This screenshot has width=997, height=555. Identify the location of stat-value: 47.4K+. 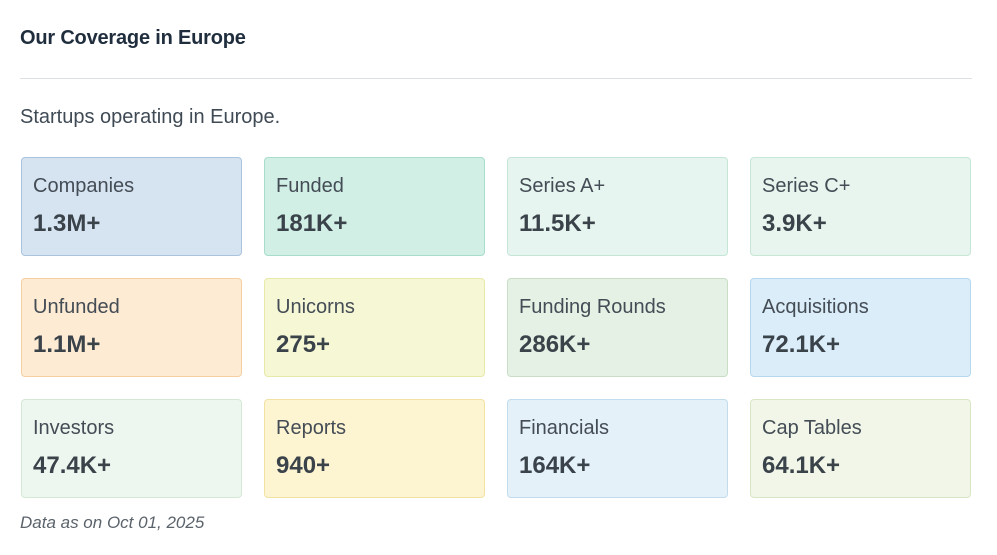
(72, 465).